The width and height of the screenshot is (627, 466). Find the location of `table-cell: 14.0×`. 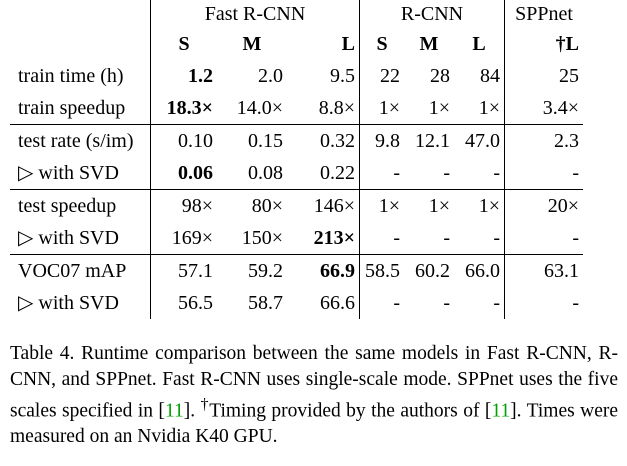

table-cell: 14.0× is located at coordinates (259, 108).